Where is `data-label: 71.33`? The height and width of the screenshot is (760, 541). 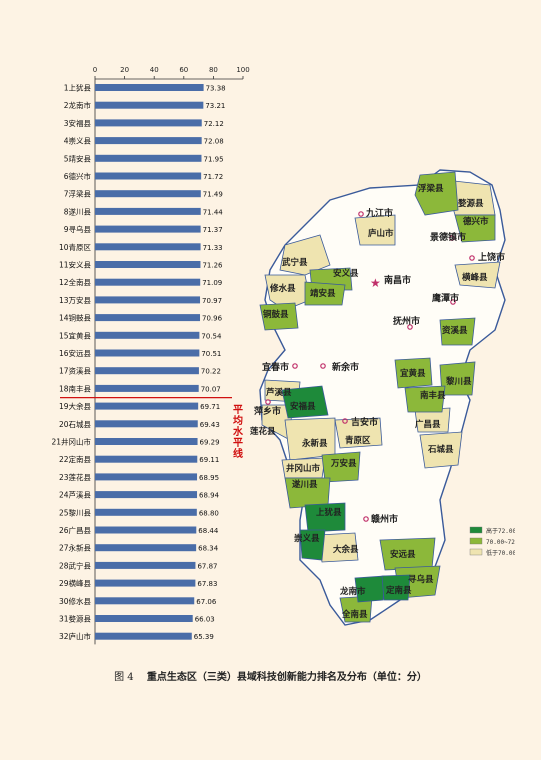 data-label: 71.33 is located at coordinates (213, 248).